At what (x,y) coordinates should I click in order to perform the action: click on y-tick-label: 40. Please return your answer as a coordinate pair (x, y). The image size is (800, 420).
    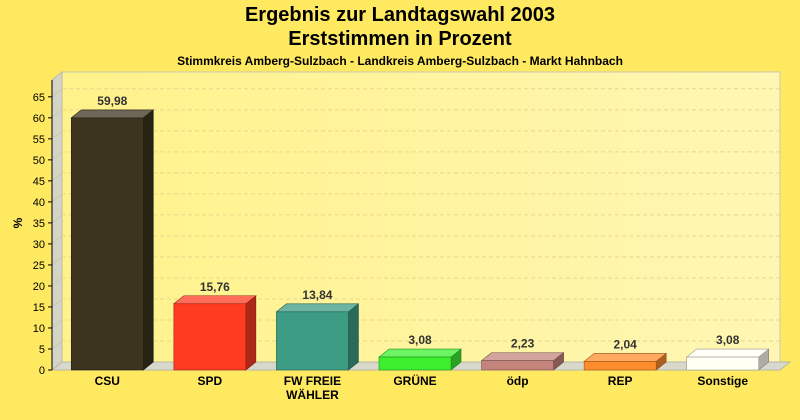
    Looking at the image, I should click on (39, 203).